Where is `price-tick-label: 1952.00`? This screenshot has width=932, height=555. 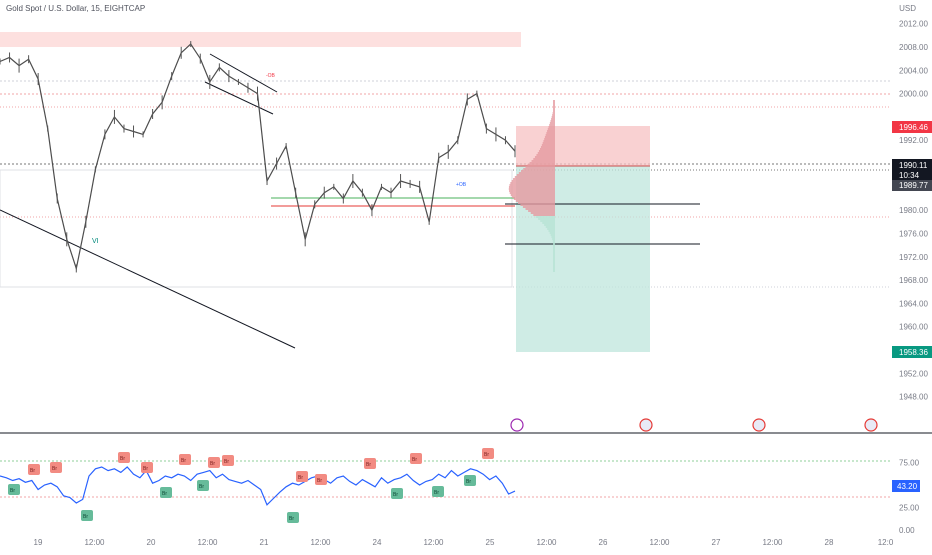 price-tick-label: 1952.00 is located at coordinates (913, 373).